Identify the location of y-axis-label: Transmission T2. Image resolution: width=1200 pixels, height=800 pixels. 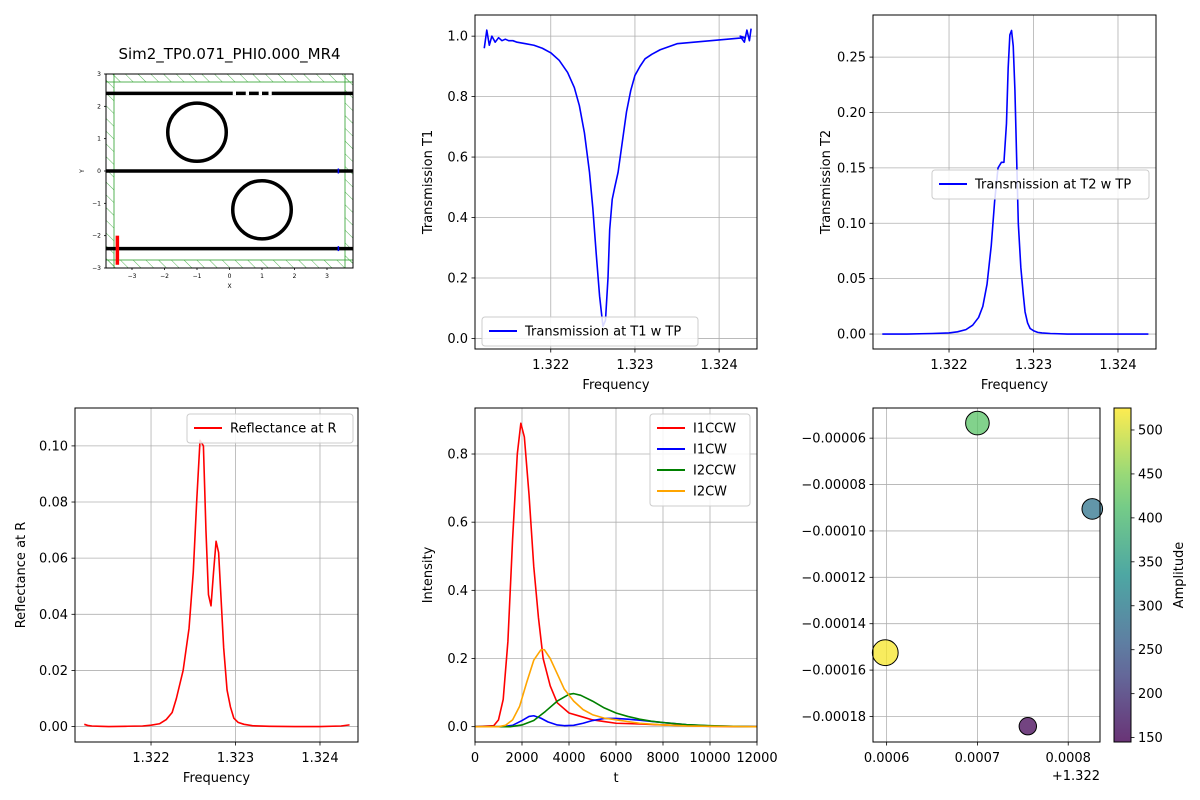
(826, 182).